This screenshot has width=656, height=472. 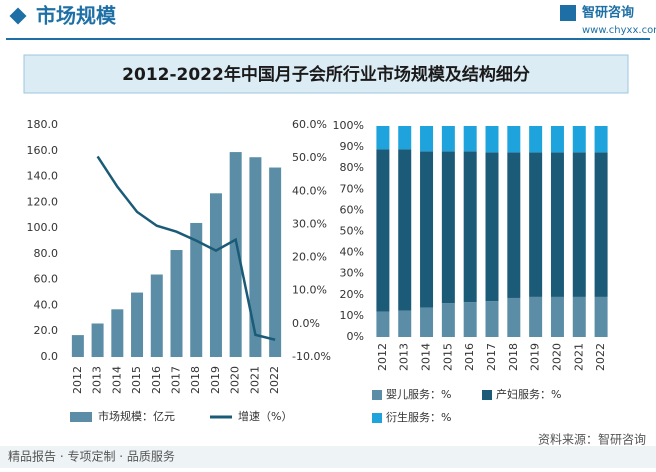 What do you see at coordinates (46, 253) in the screenshot?
I see `tick-label: 80.0` at bounding box center [46, 253].